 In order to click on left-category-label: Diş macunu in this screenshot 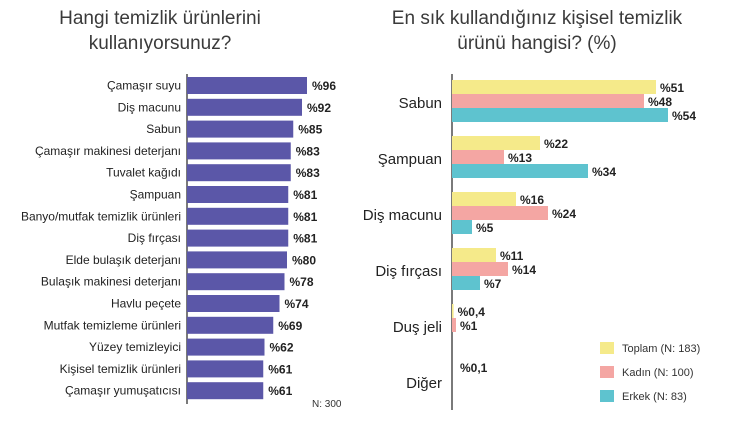, I will do `click(149, 107)`.